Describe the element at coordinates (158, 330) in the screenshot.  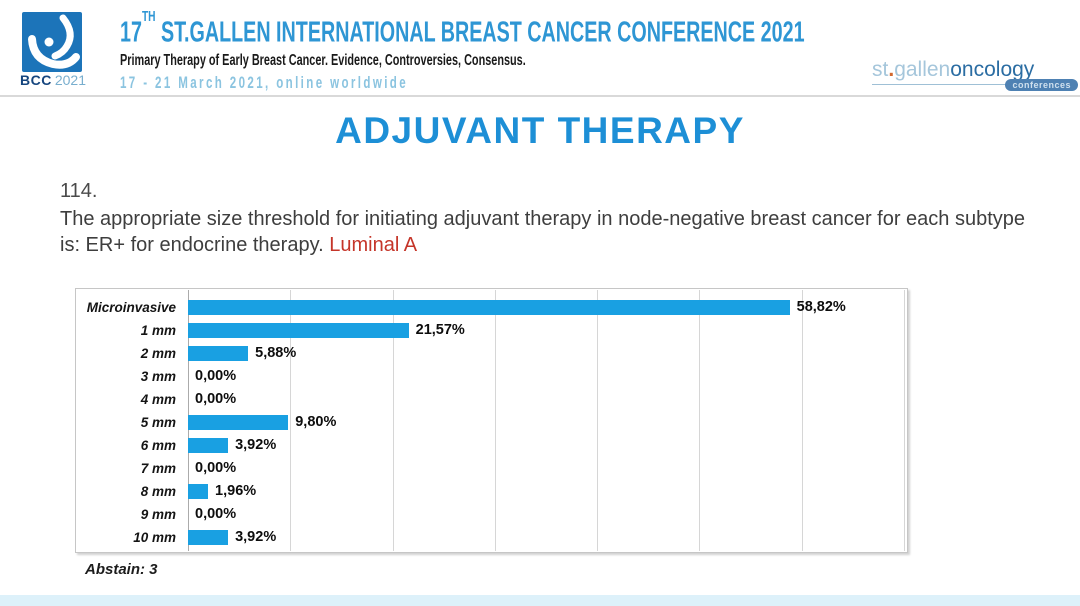
I see `category-label: 1 mm` at that location.